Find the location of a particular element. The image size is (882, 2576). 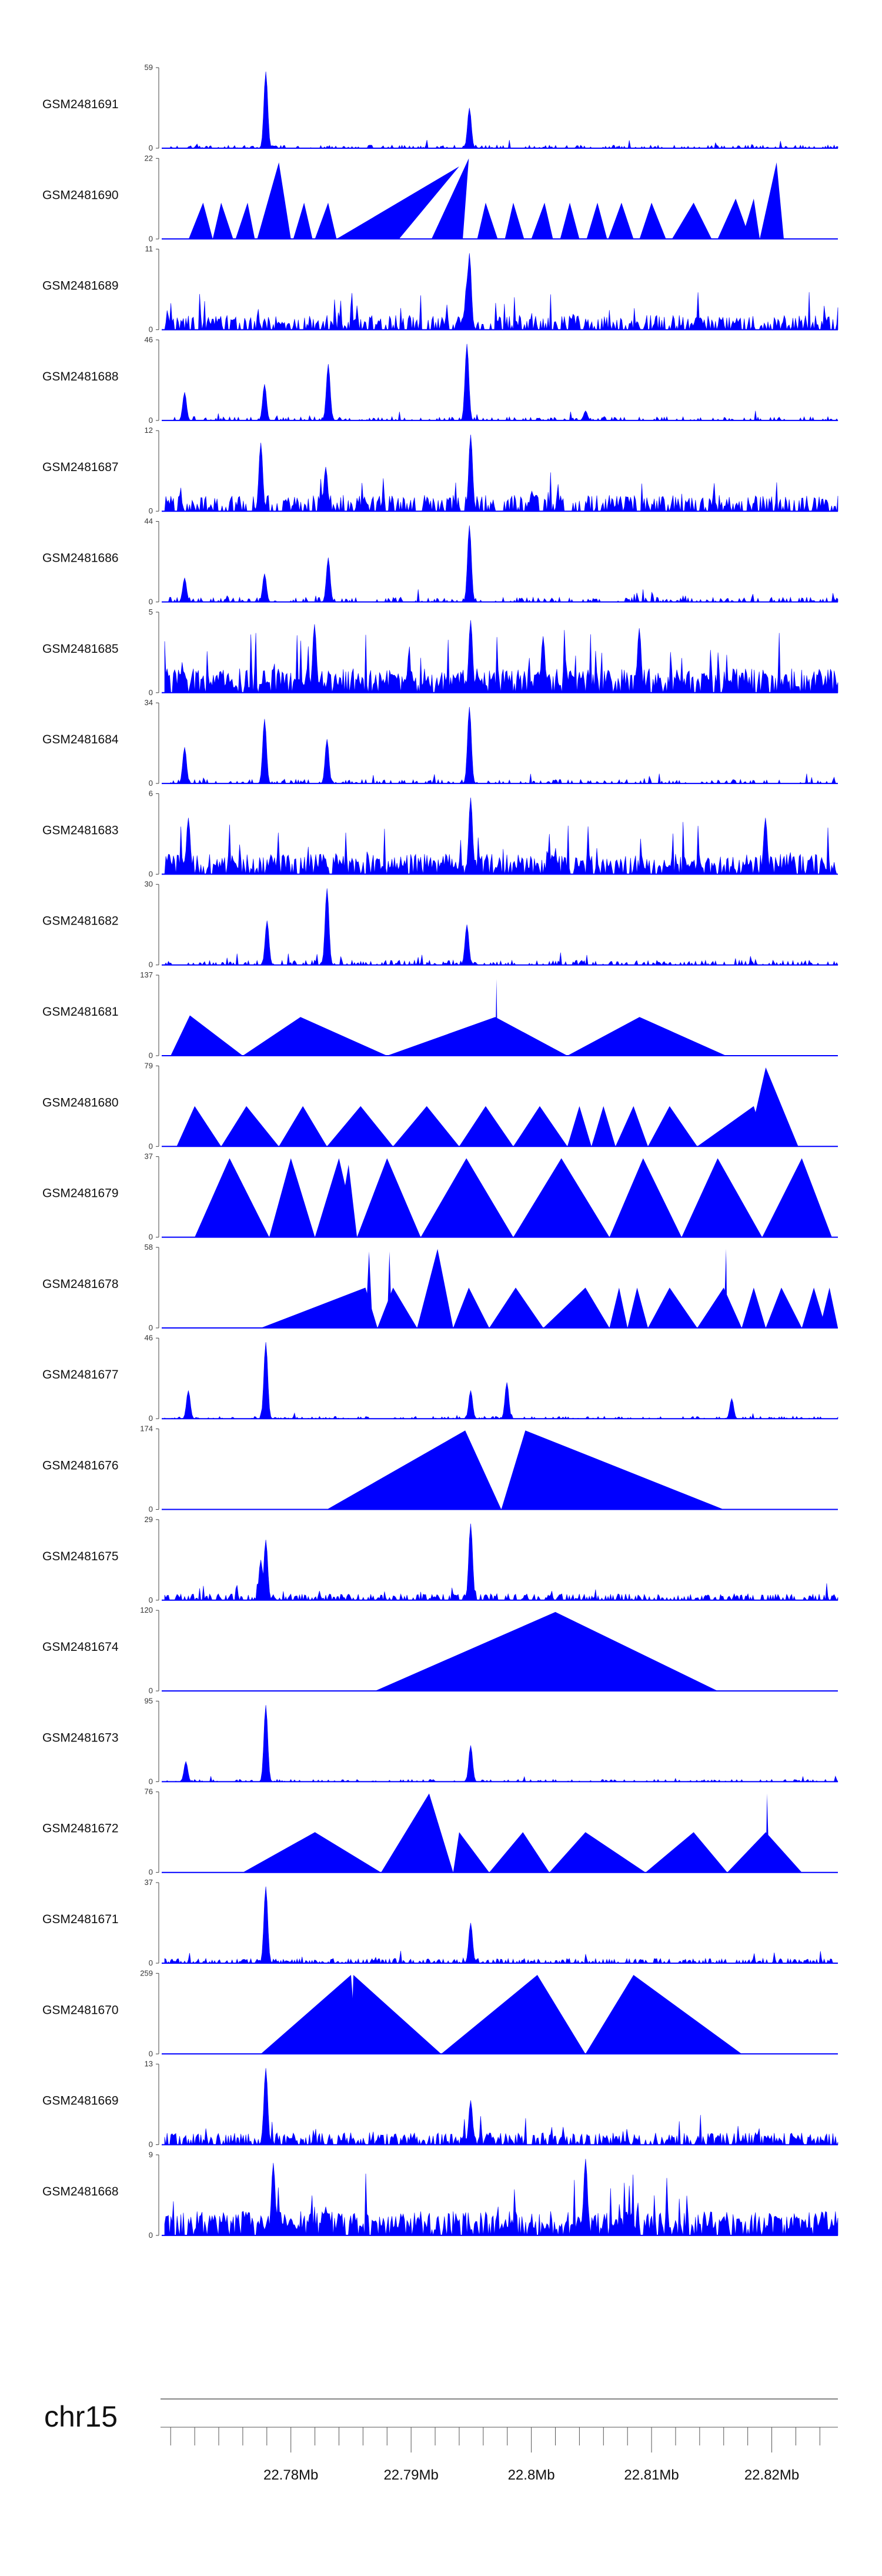

y-max-label: 13 is located at coordinates (149, 2064).